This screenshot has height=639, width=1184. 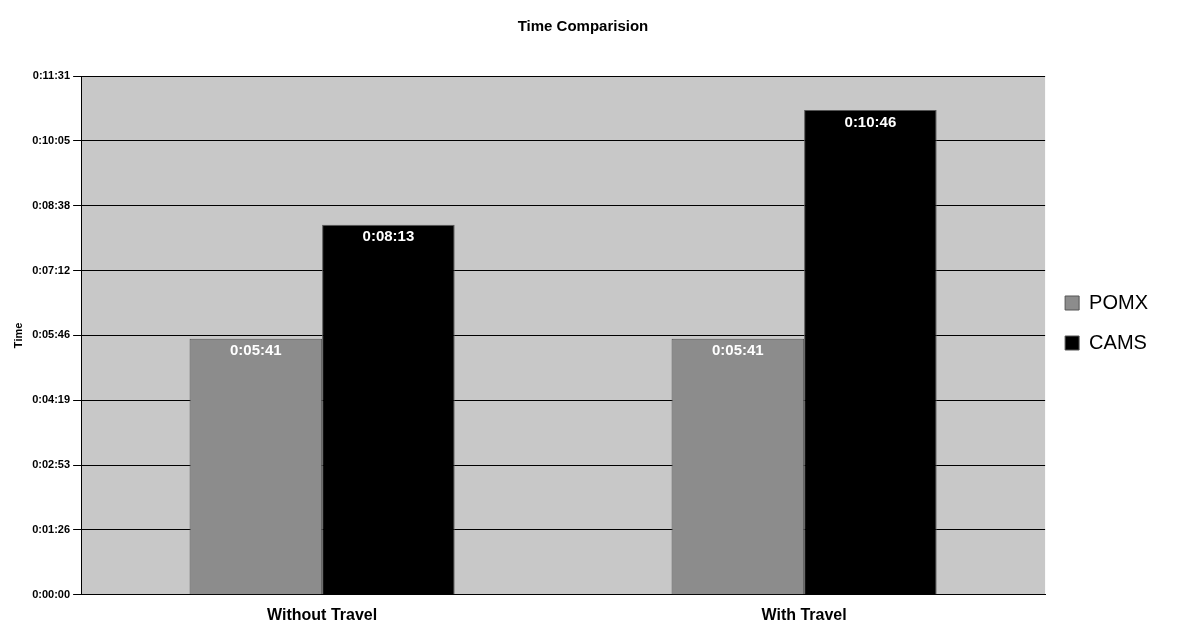 I want to click on y-tick-label: 0:00:00, so click(x=51, y=593).